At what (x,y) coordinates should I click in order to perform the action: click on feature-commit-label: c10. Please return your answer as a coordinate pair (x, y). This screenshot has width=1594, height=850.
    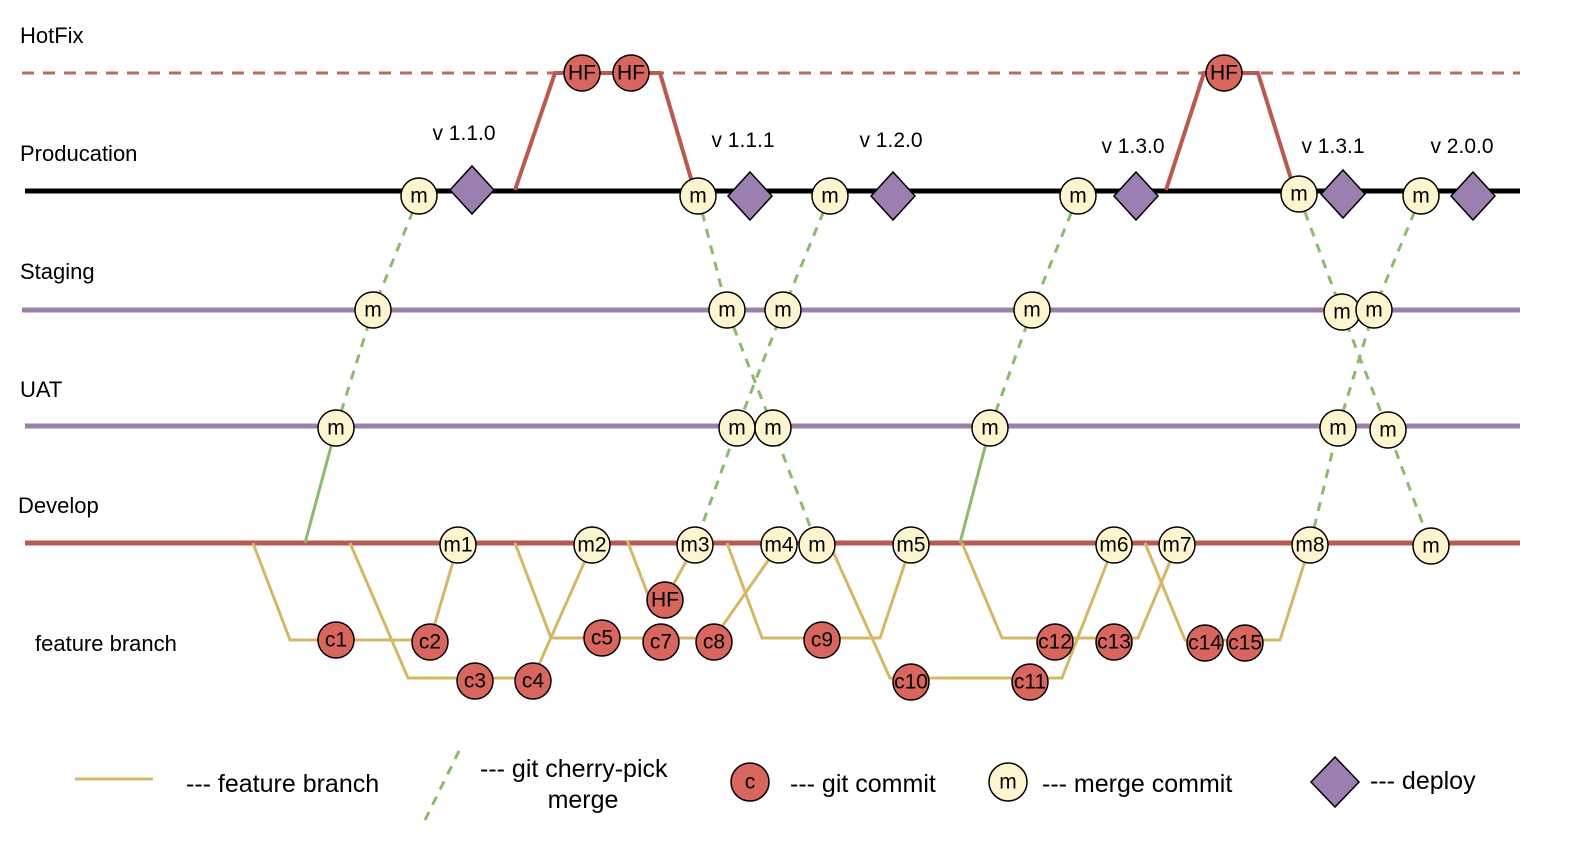
    Looking at the image, I should click on (911, 682).